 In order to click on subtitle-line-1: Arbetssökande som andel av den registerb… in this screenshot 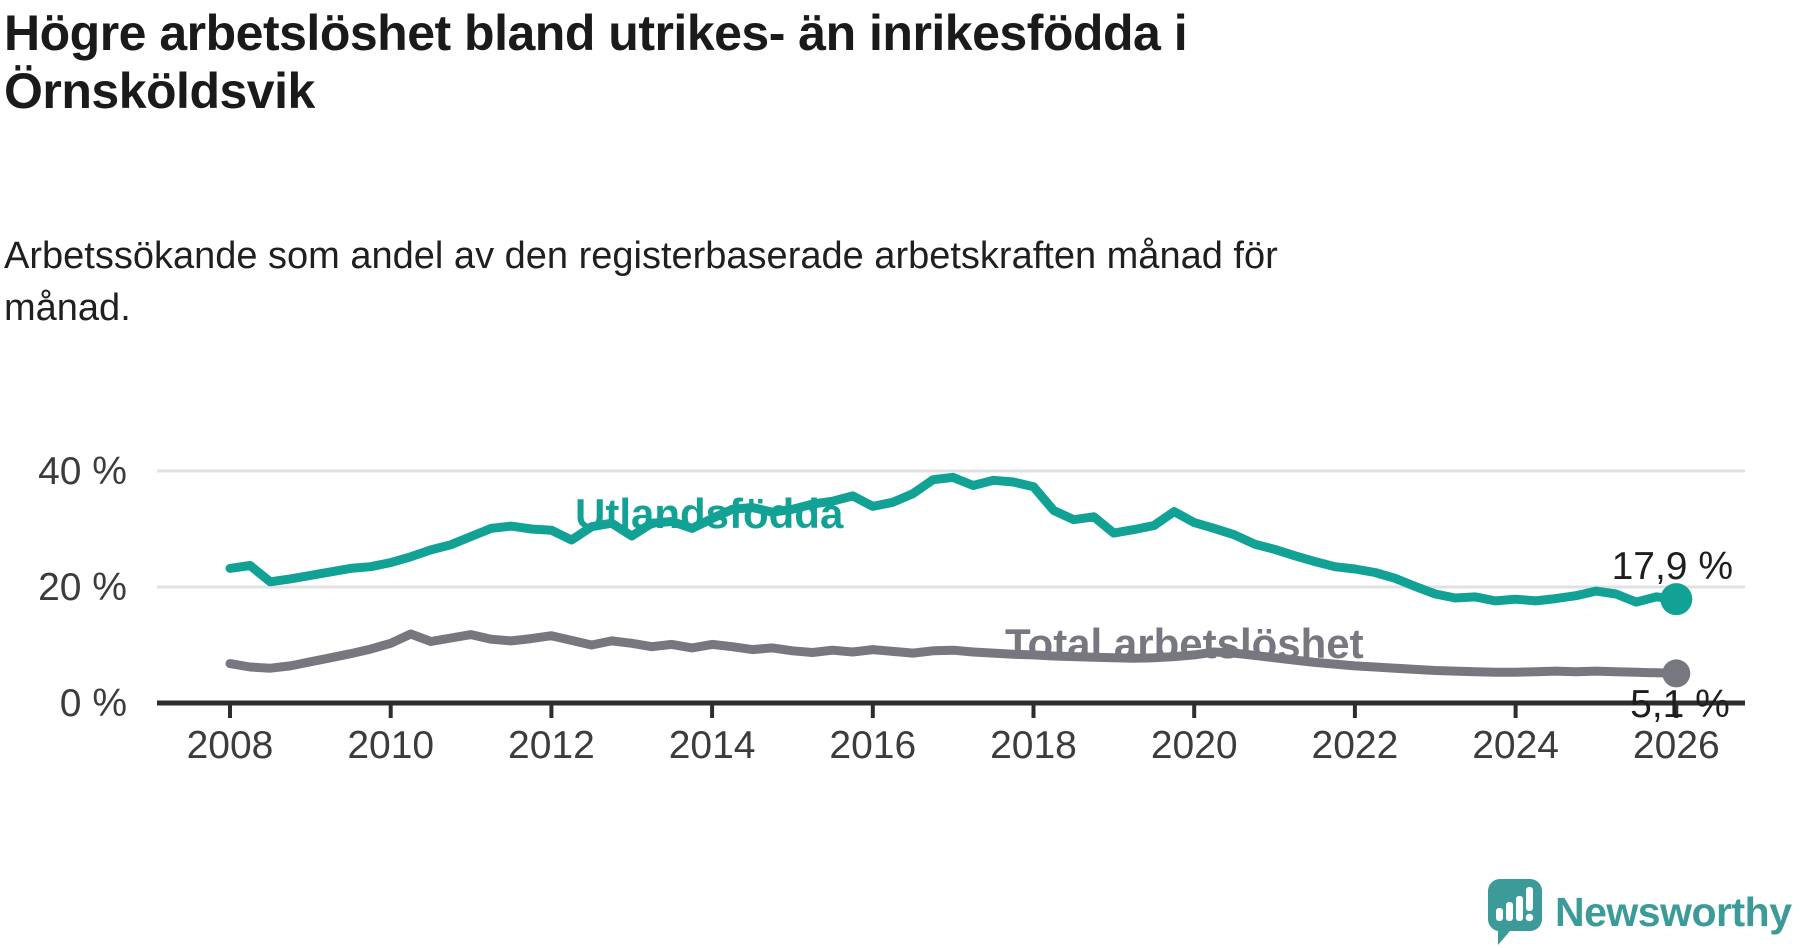, I will do `click(641, 256)`.